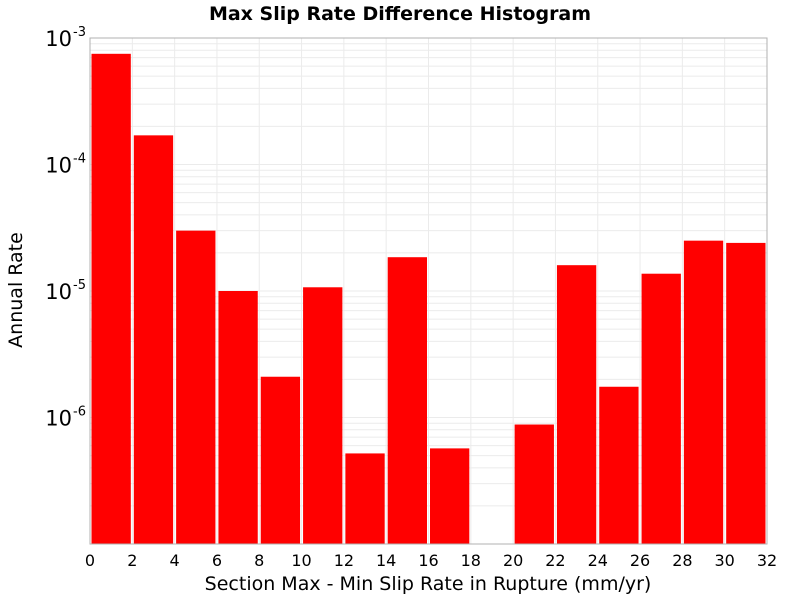 The width and height of the screenshot is (800, 600). What do you see at coordinates (259, 560) in the screenshot?
I see `x-tick-label: 8` at bounding box center [259, 560].